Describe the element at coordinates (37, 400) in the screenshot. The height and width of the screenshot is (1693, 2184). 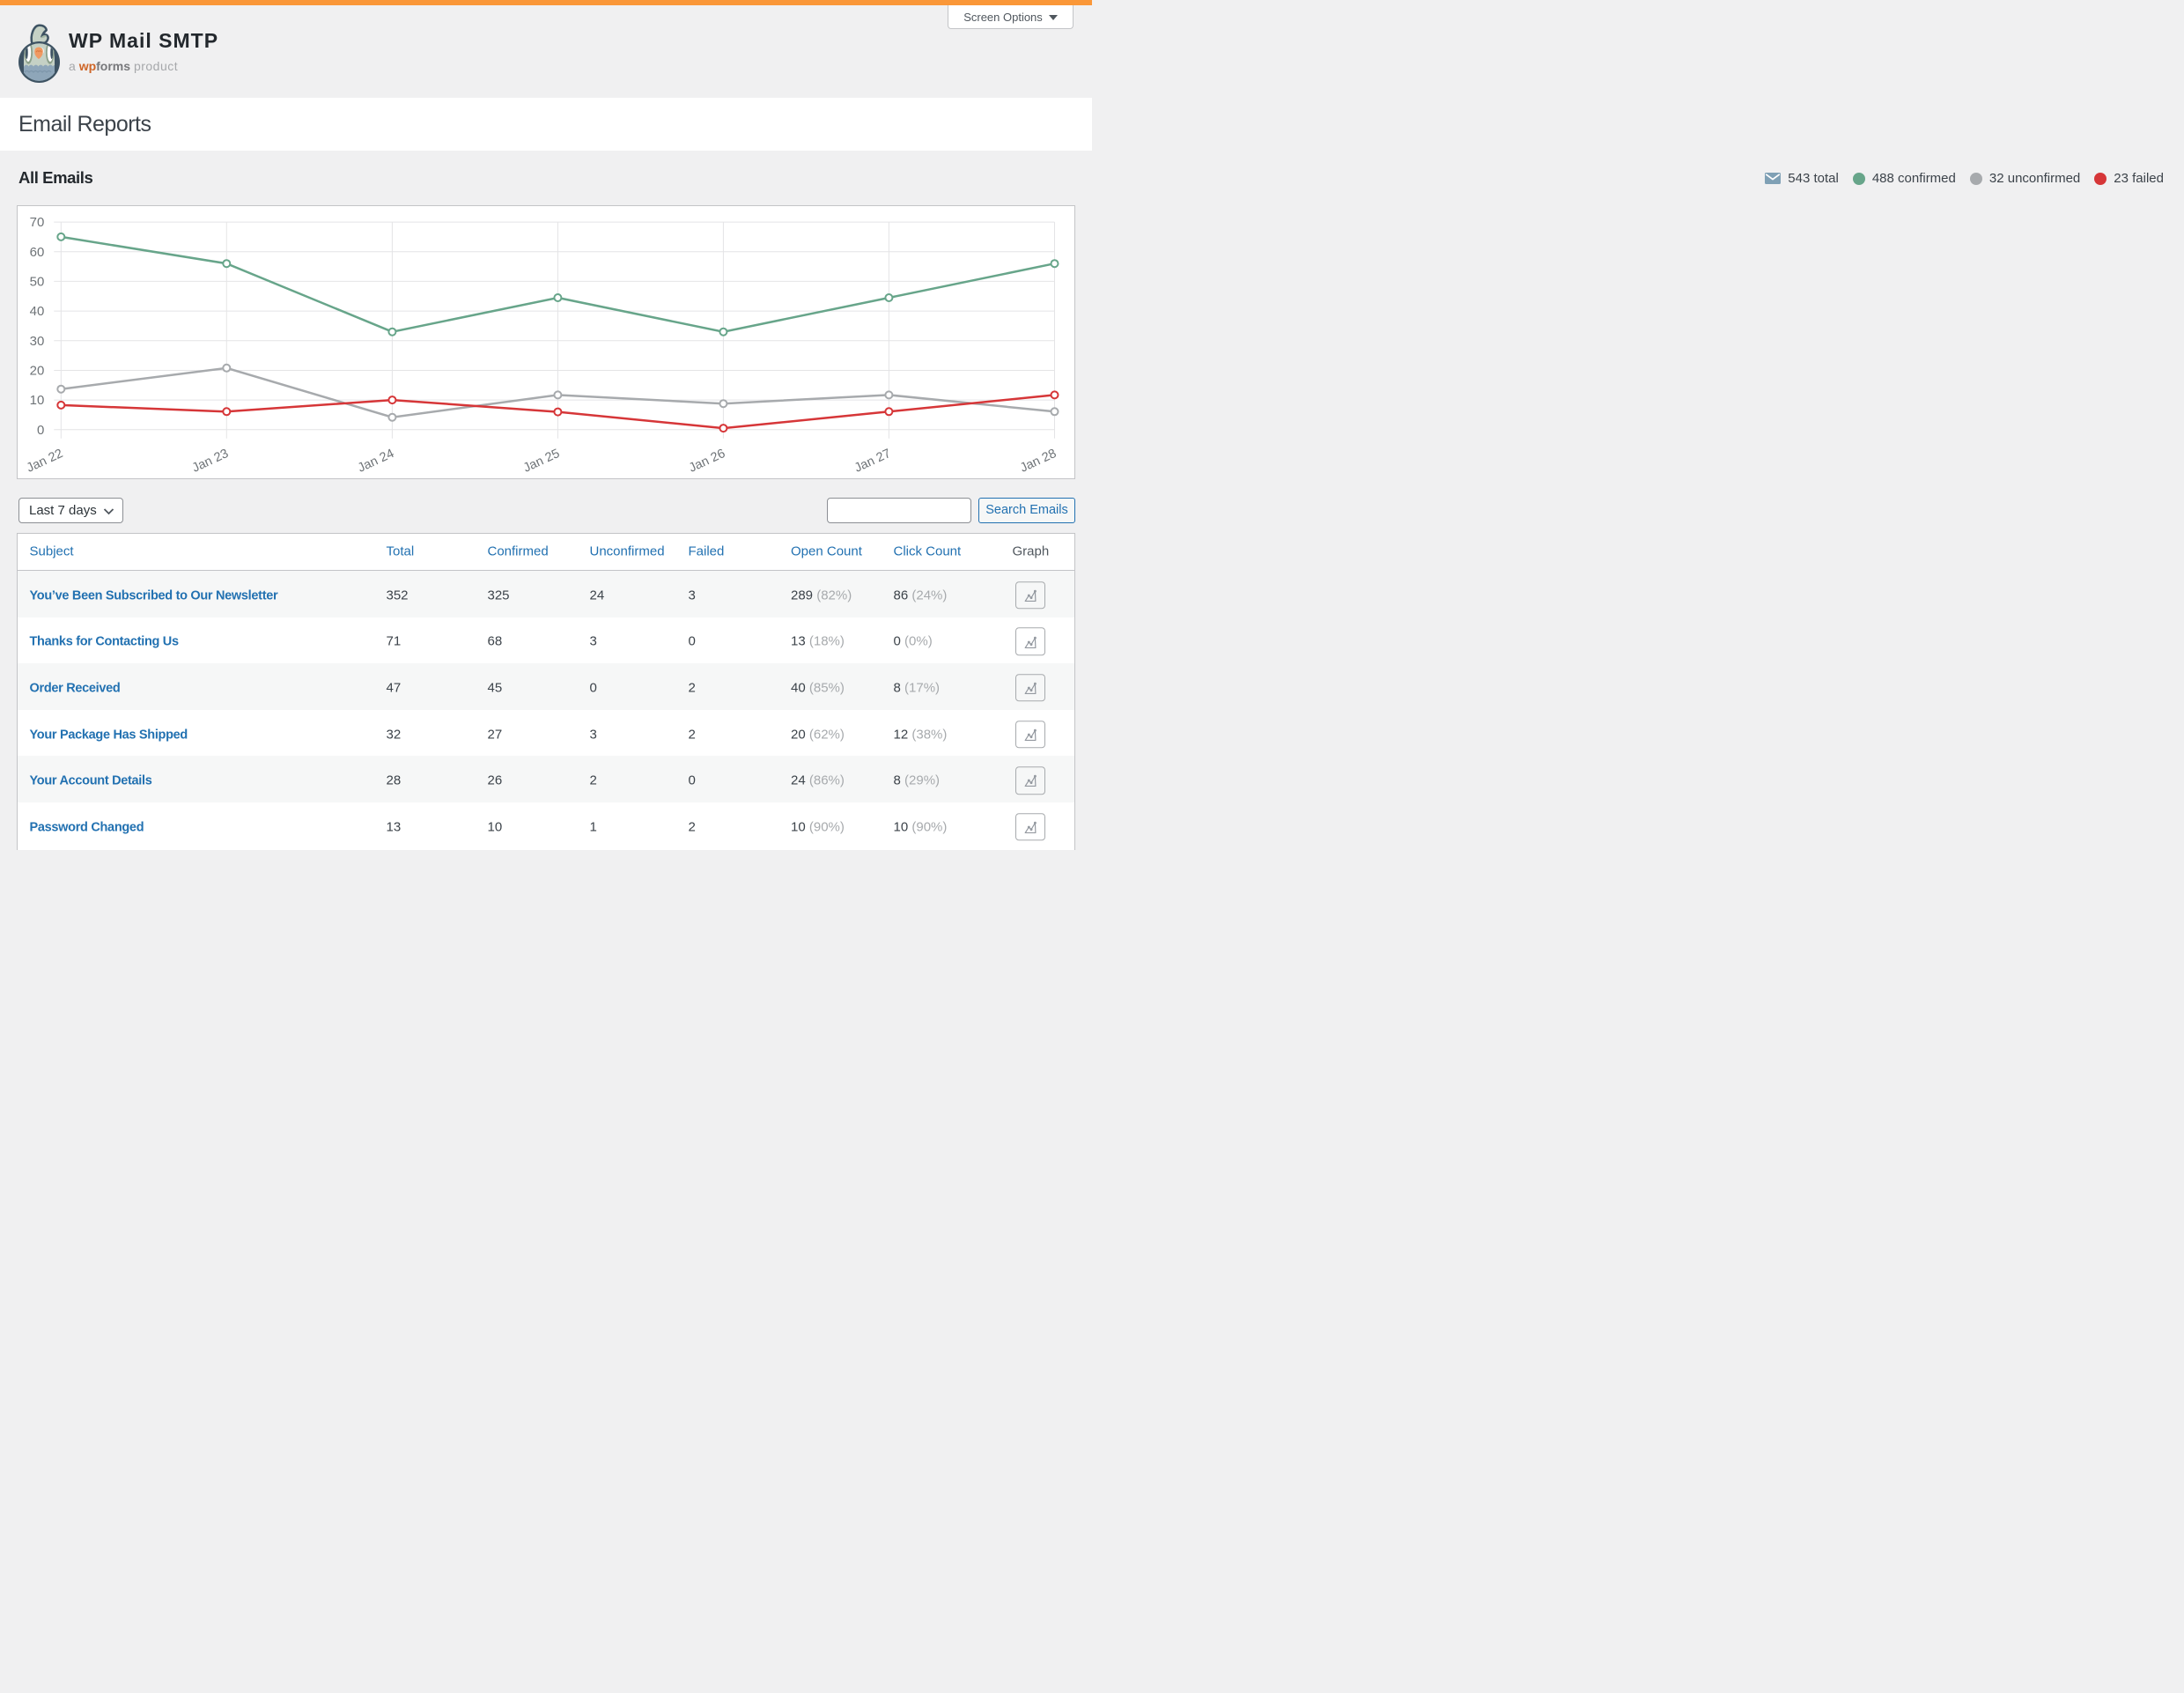
I see `svg-text: 10` at that location.